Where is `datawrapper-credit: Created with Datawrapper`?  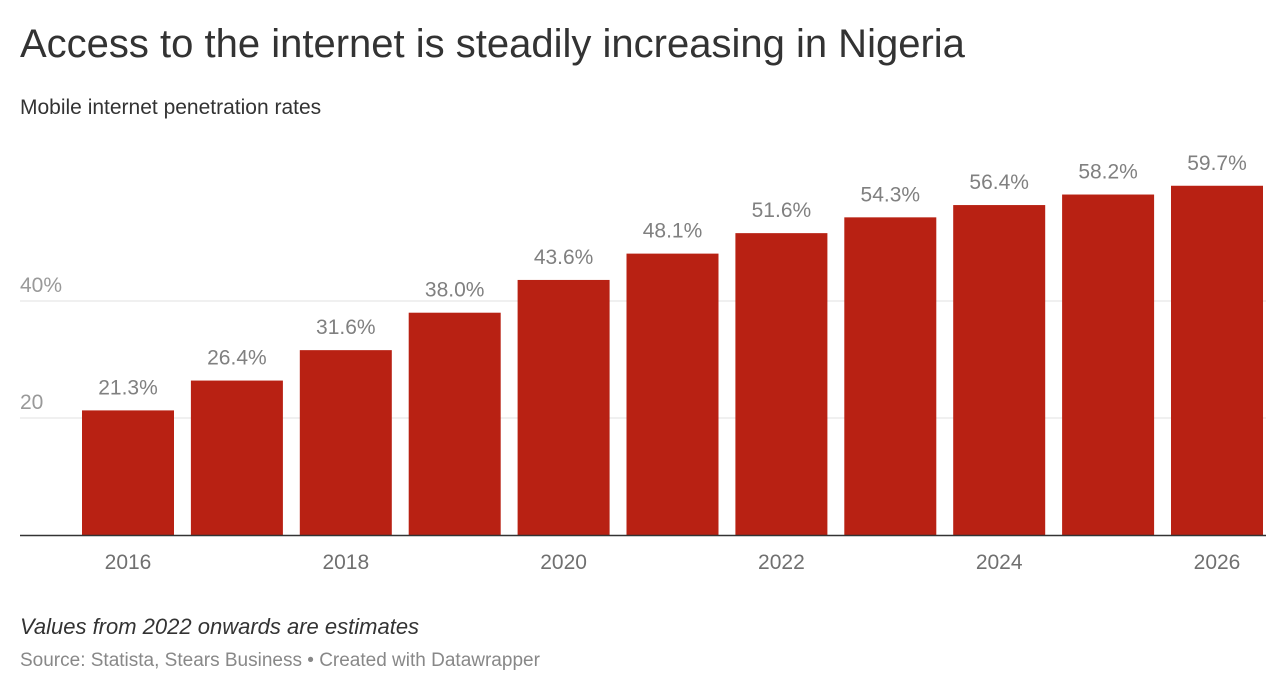 datawrapper-credit: Created with Datawrapper is located at coordinates (429, 660).